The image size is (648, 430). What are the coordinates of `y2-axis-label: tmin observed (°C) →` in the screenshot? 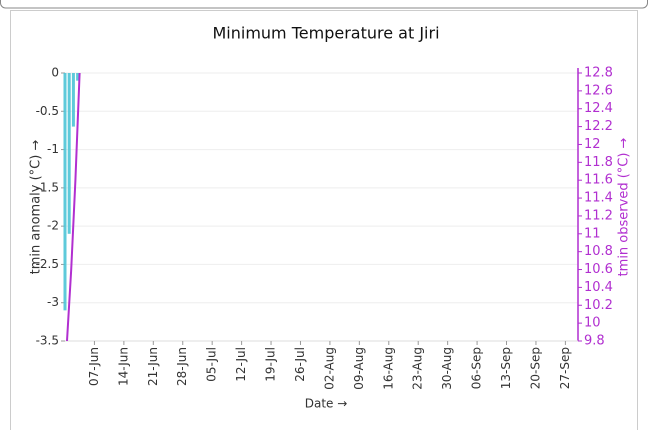 It's located at (624, 206).